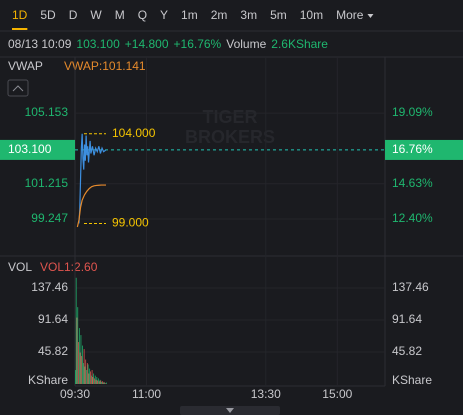  What do you see at coordinates (410, 287) in the screenshot?
I see `y2-tick-label: 137.46` at bounding box center [410, 287].